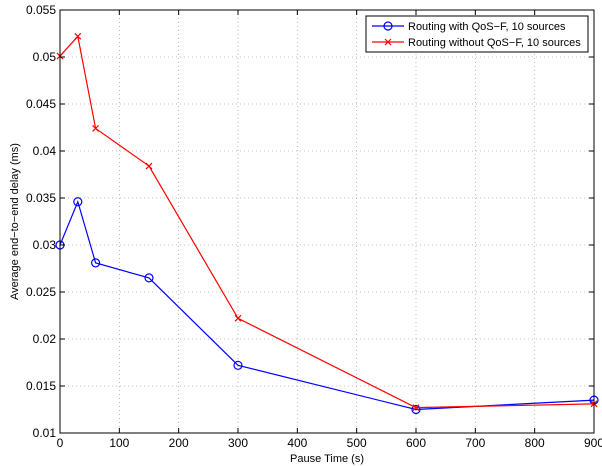  I want to click on y-tick-label: 0.025, so click(41, 292).